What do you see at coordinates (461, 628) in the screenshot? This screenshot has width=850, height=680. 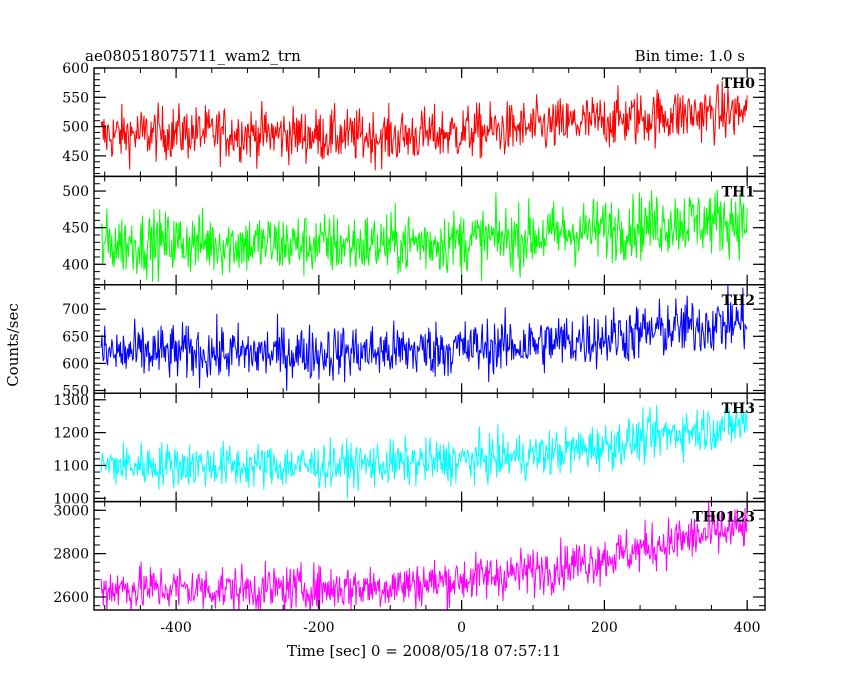 I see `x-tick-label: 0` at bounding box center [461, 628].